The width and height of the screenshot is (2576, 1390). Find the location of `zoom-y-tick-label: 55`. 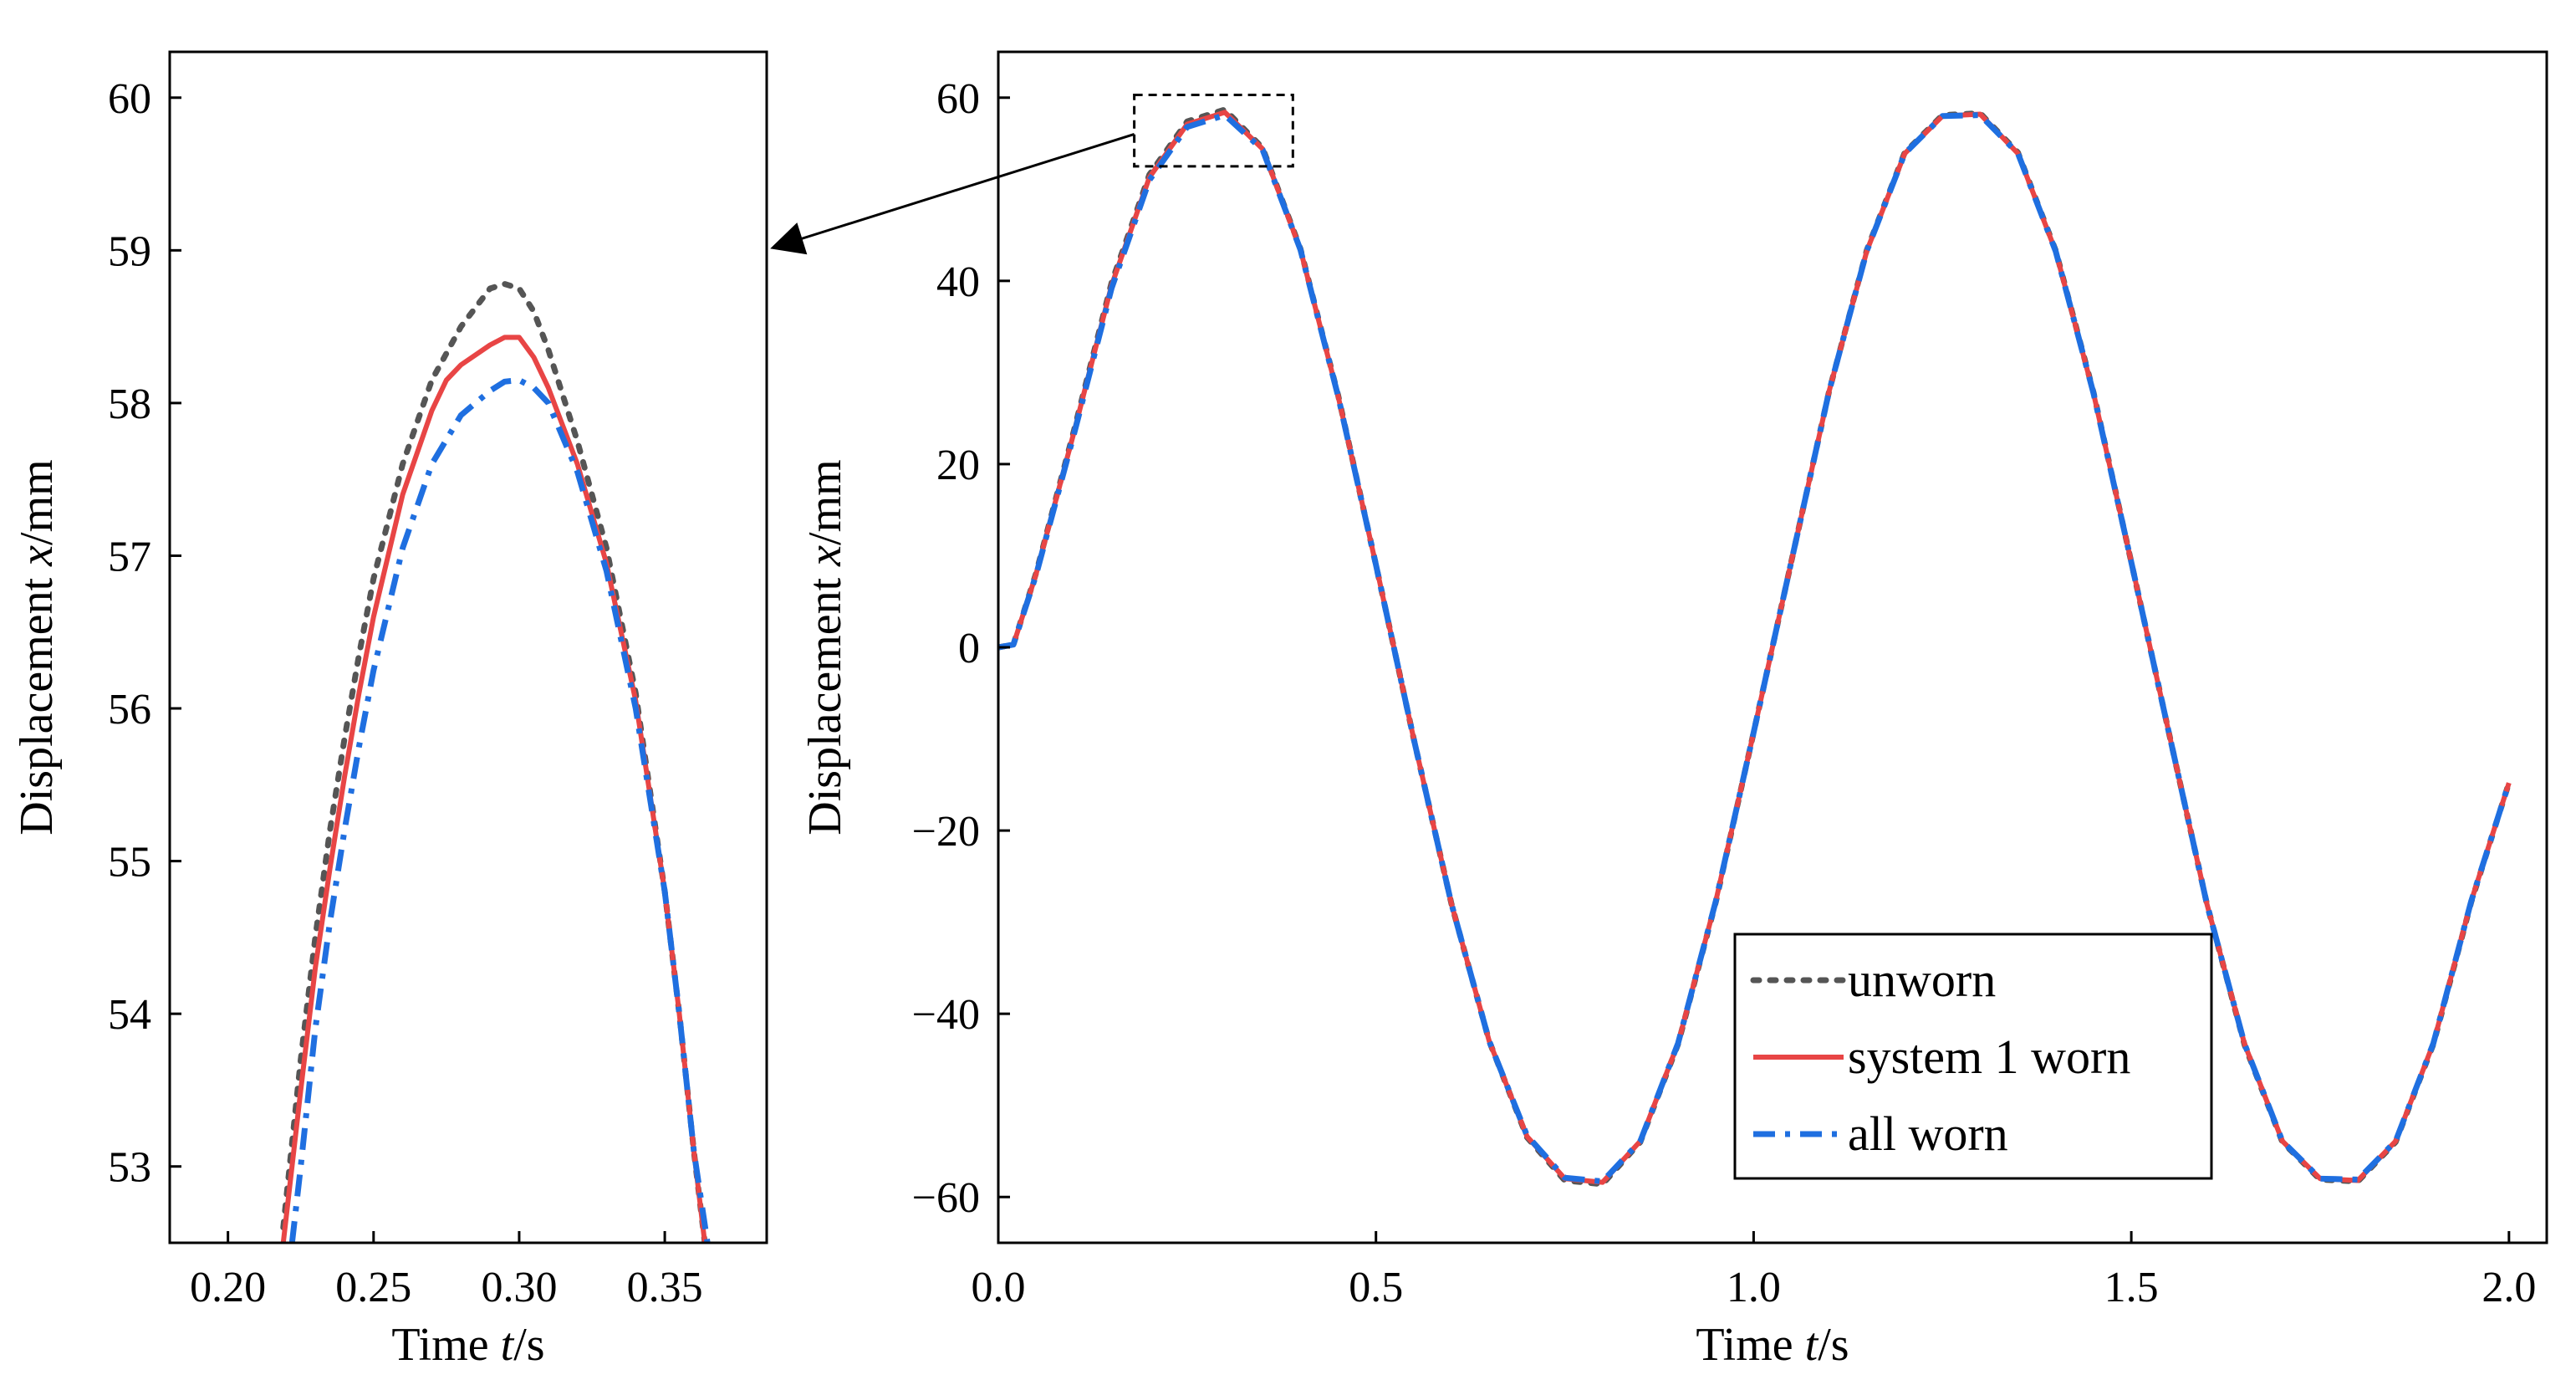

zoom-y-tick-label: 55 is located at coordinates (129, 863).